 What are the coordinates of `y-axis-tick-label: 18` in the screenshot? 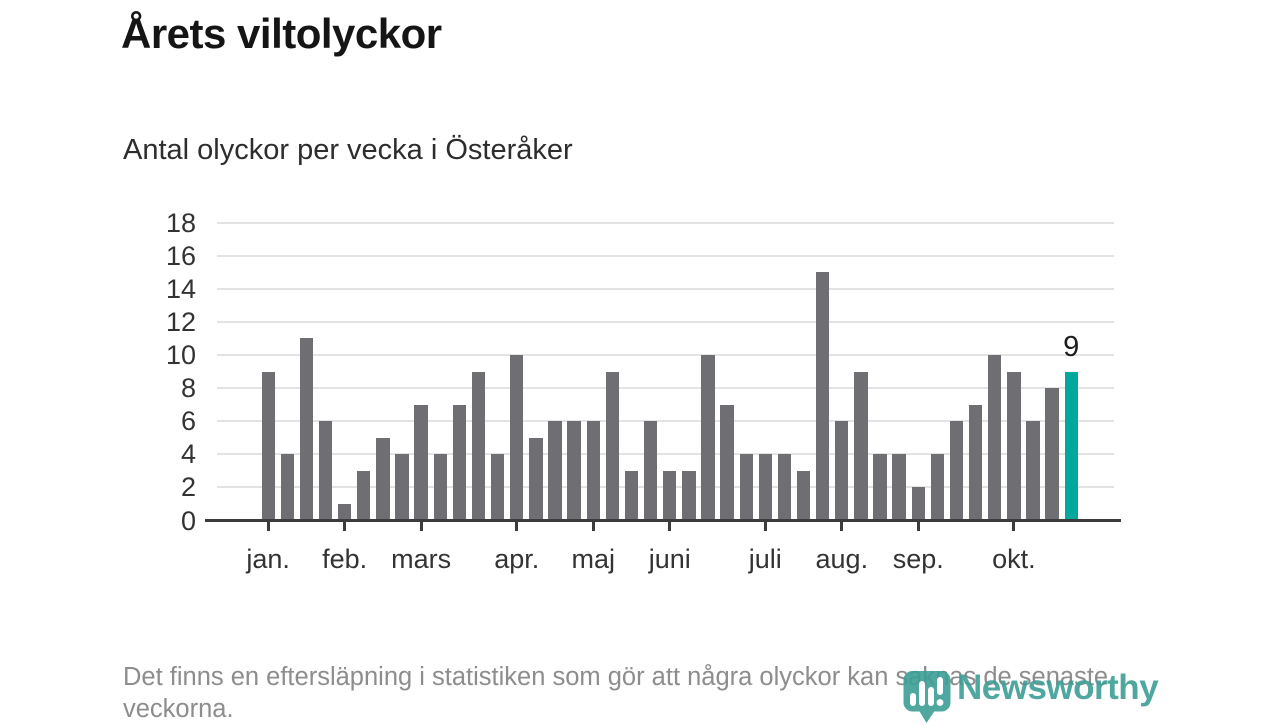 It's located at (180, 222).